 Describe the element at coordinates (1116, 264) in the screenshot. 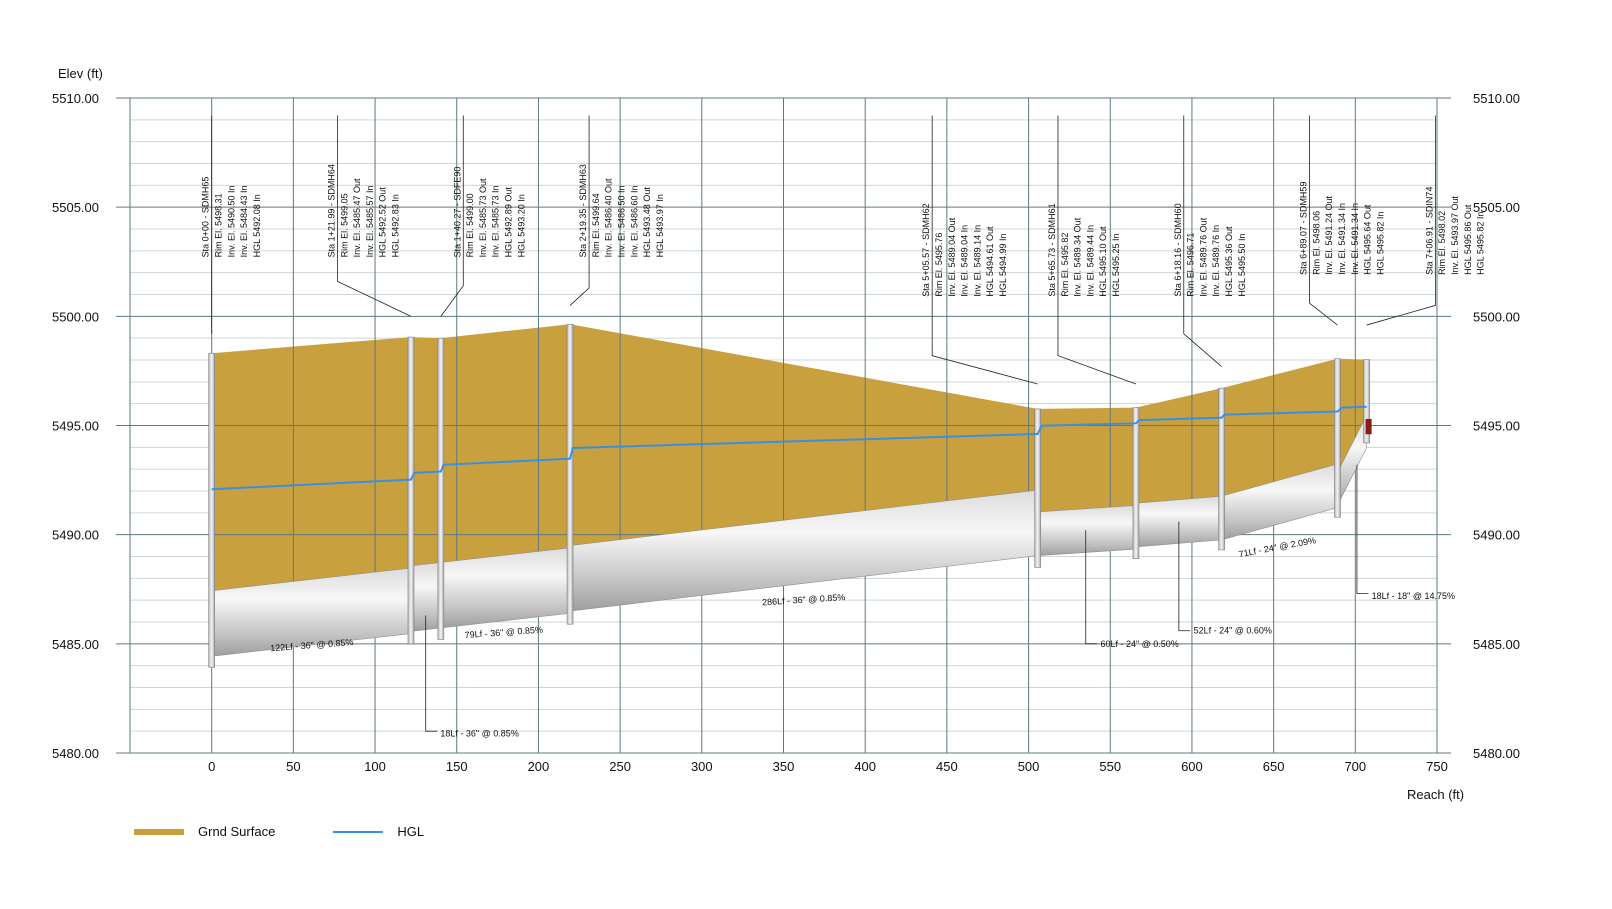

I see `structure-annotation-line: HGL 5495.25 In` at that location.